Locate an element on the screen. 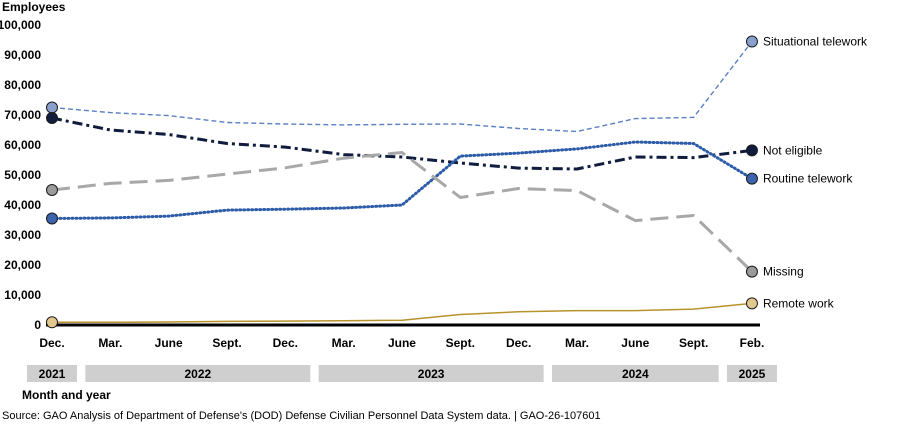  series-label-remote-work: Remote work is located at coordinates (799, 303).